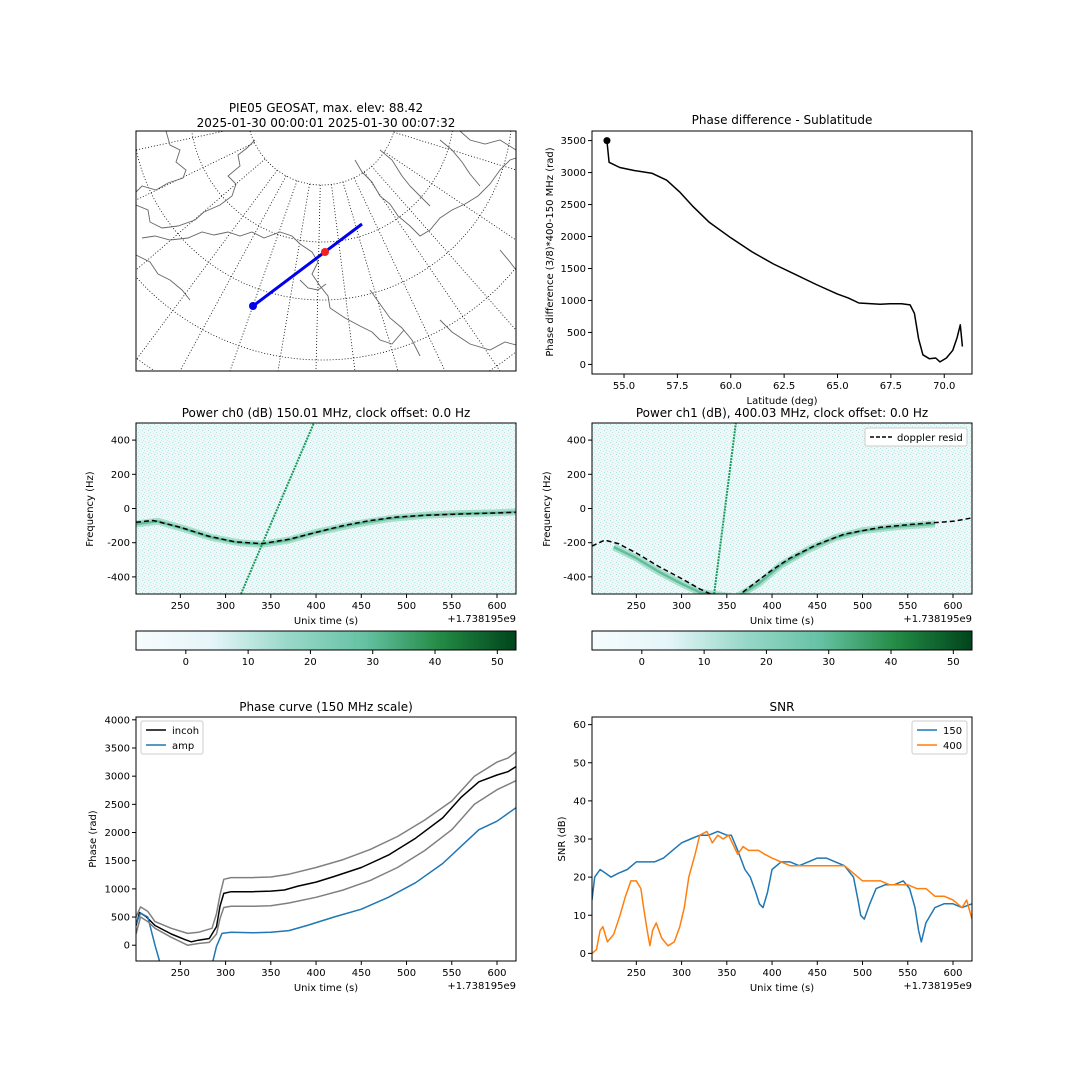 Image resolution: width=1080 pixels, height=1080 pixels. Describe the element at coordinates (766, 662) in the screenshot. I see `power1-cbar-tick-label: 20` at that location.